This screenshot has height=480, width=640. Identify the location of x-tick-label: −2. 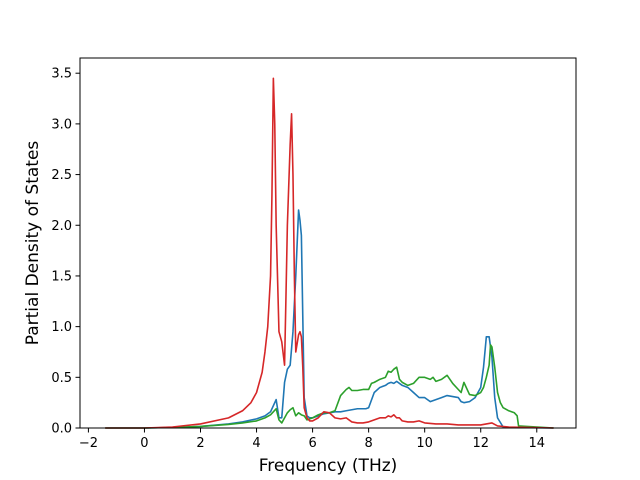
(88, 443).